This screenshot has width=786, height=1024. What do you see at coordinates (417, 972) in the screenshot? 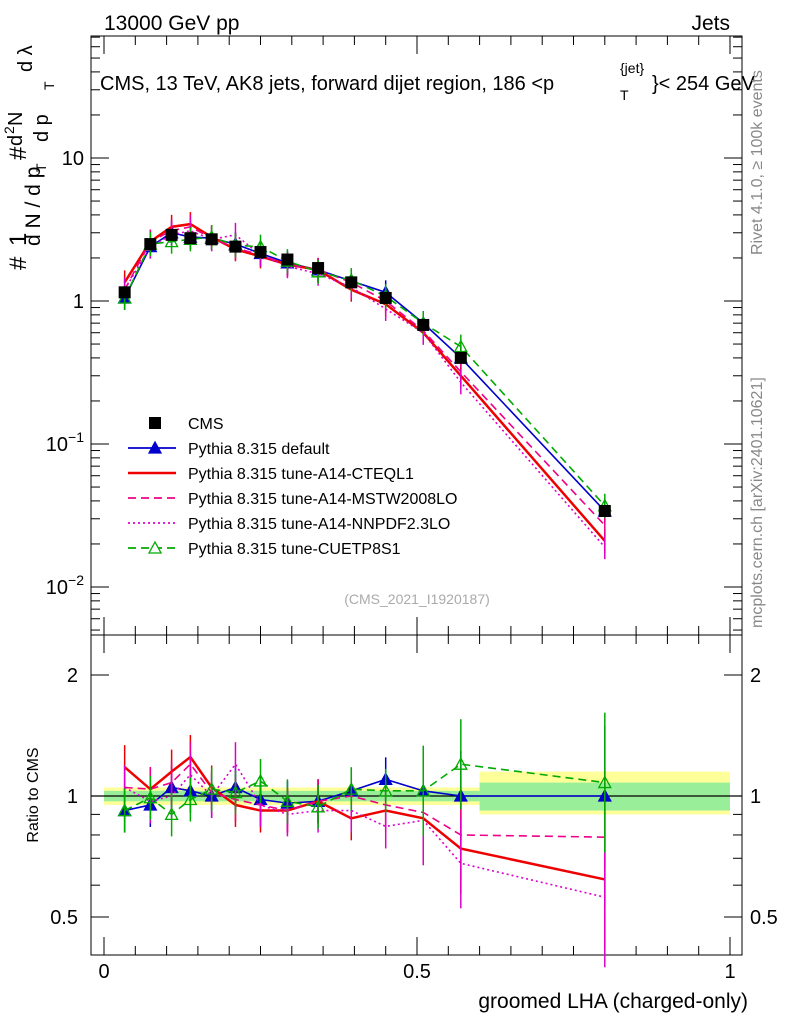
I see `x-tick-label: 0.5` at bounding box center [417, 972].